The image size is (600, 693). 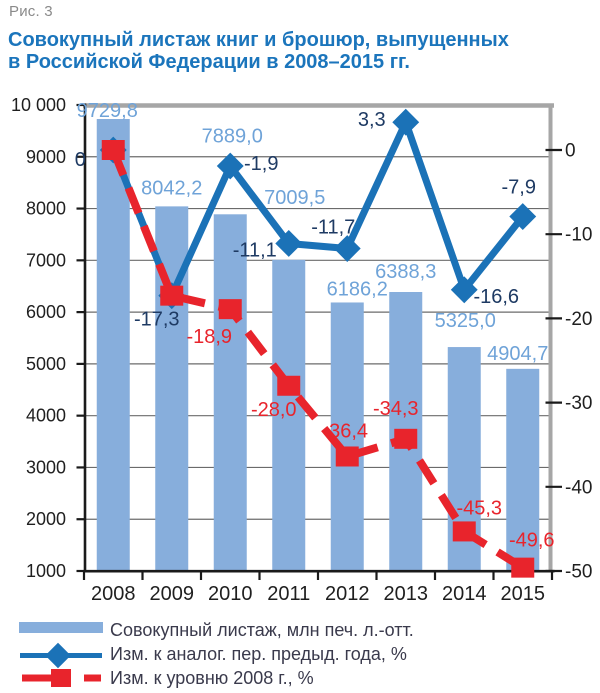 I want to click on bar-2015, so click(x=523, y=469).